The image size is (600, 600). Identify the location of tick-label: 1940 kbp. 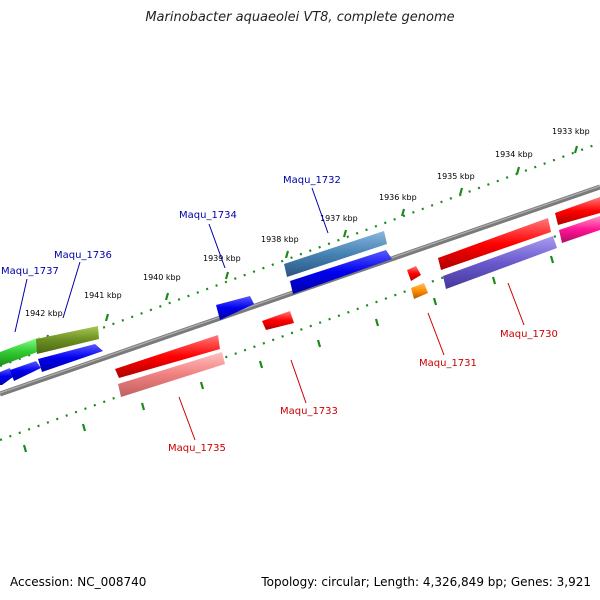
(162, 277).